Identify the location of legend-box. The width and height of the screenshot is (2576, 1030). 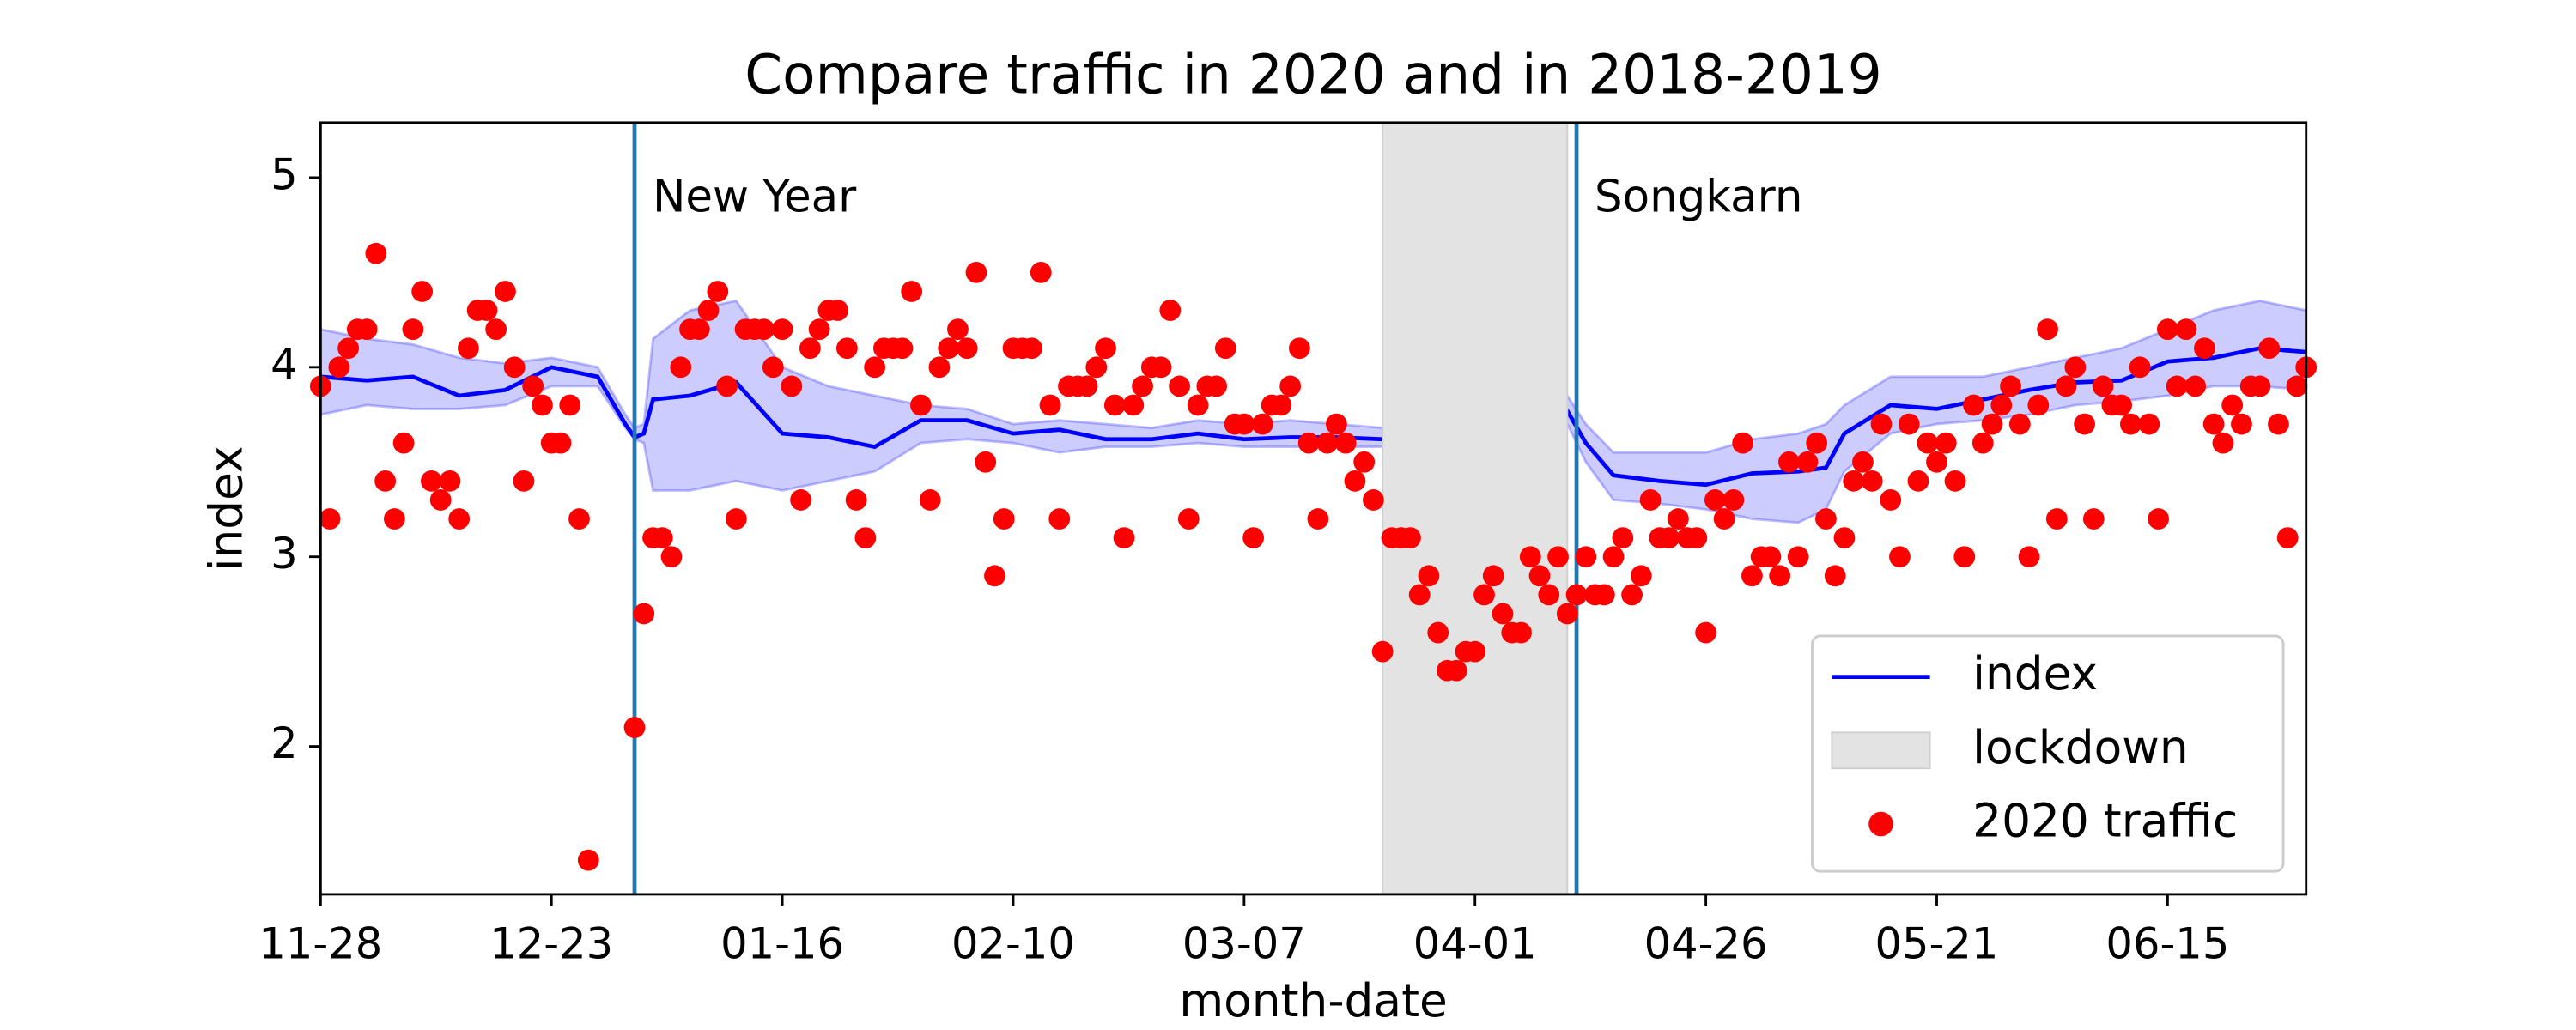
(2048, 753).